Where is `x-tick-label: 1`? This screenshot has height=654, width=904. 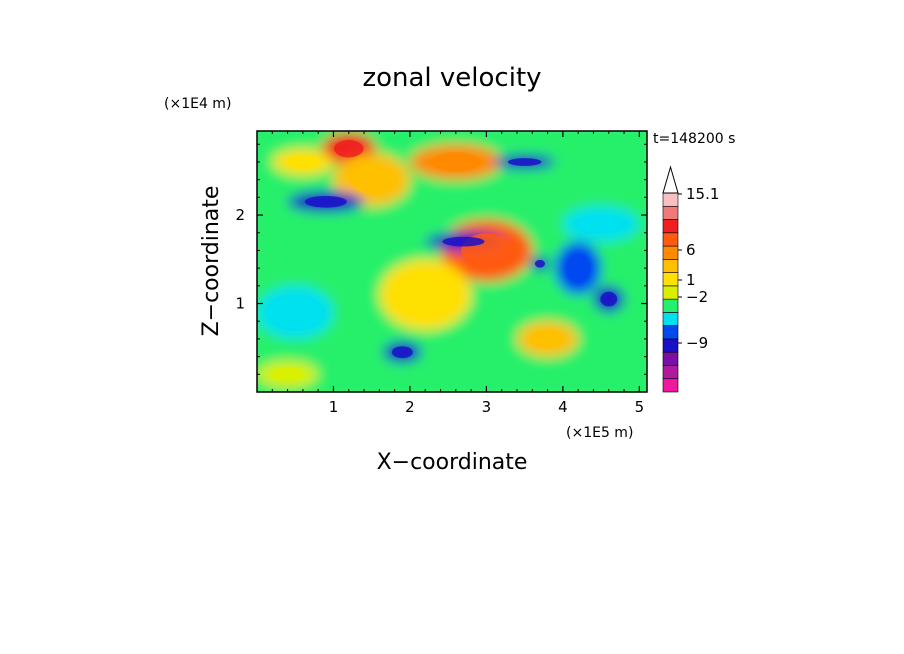 x-tick-label: 1 is located at coordinates (334, 407).